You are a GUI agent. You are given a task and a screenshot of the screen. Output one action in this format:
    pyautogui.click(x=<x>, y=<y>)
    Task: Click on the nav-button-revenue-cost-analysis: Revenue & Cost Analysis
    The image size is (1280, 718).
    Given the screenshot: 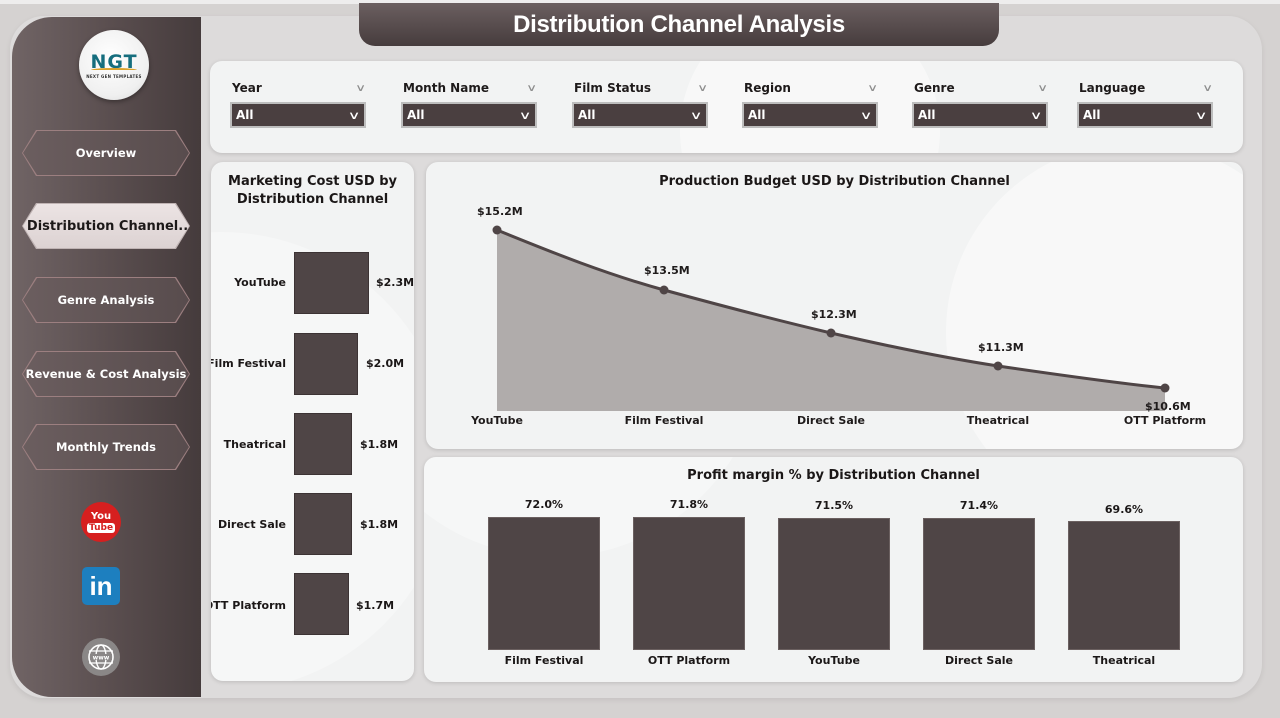 What is the action you would take?
    pyautogui.click(x=106, y=374)
    